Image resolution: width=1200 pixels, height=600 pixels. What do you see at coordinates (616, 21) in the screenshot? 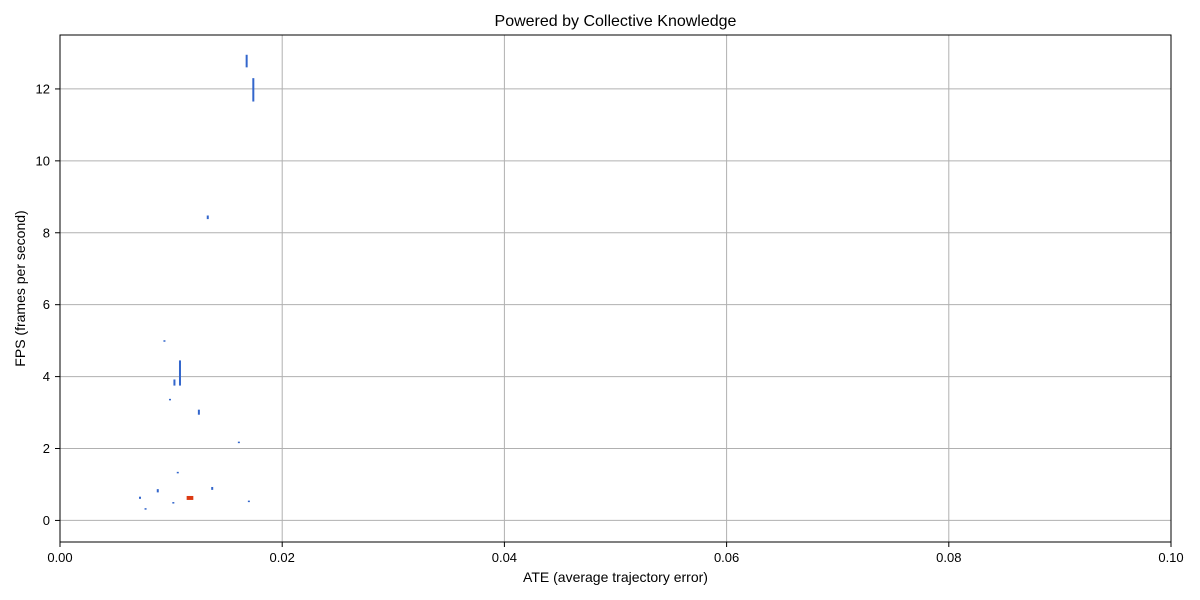
I see `chart-title: Powered by Collective Knowledge` at bounding box center [616, 21].